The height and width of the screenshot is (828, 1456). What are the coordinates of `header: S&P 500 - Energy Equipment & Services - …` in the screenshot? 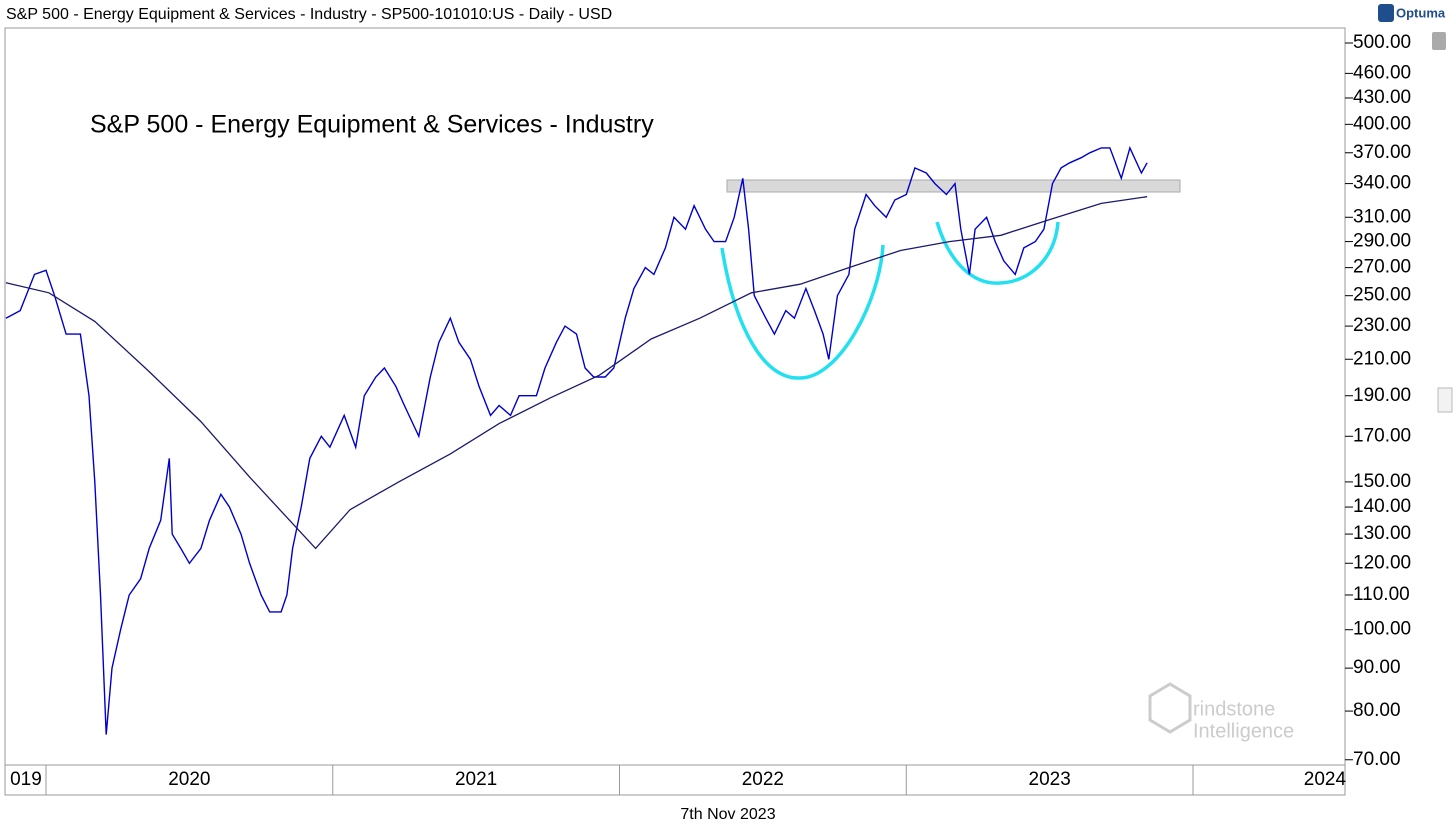 It's located at (309, 14).